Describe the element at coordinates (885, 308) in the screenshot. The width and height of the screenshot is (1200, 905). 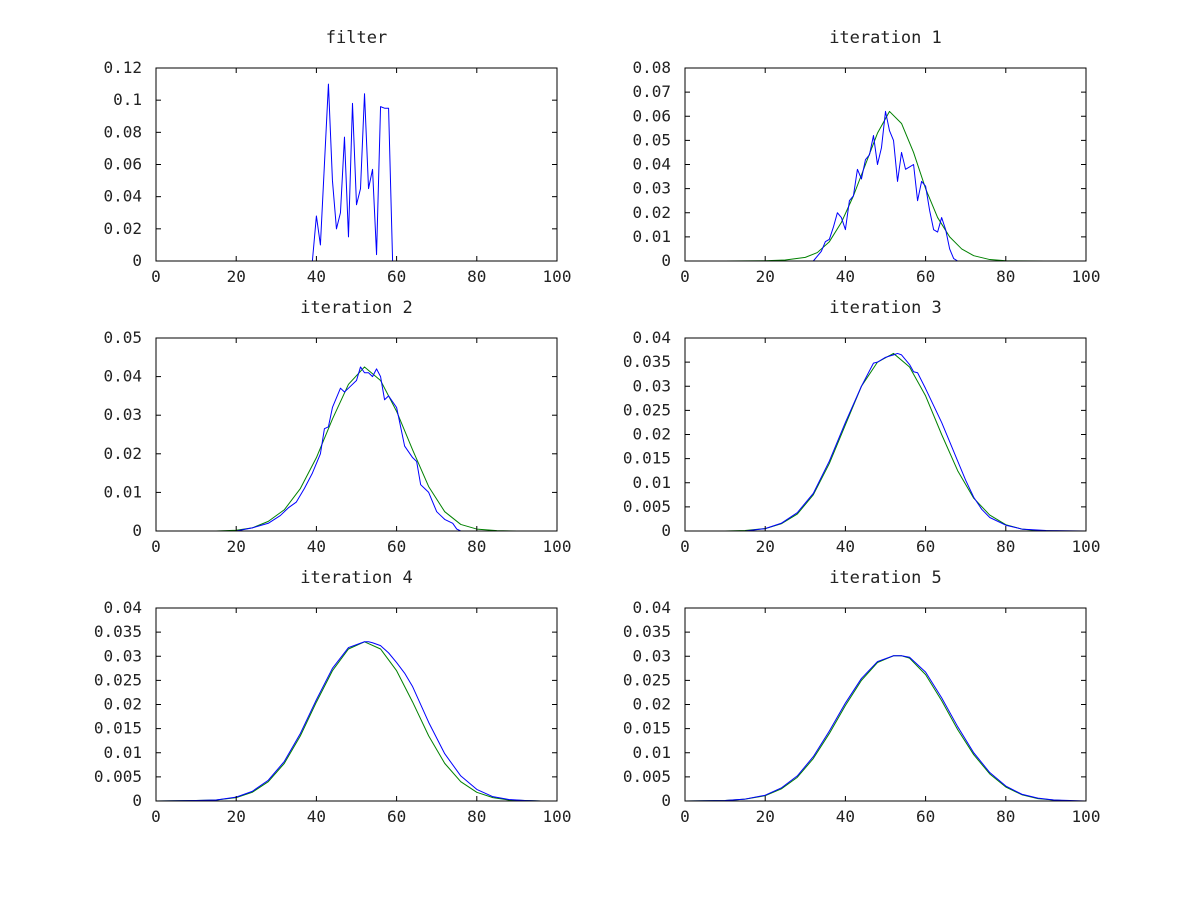
I see `subplot-title: iteration 3` at that location.